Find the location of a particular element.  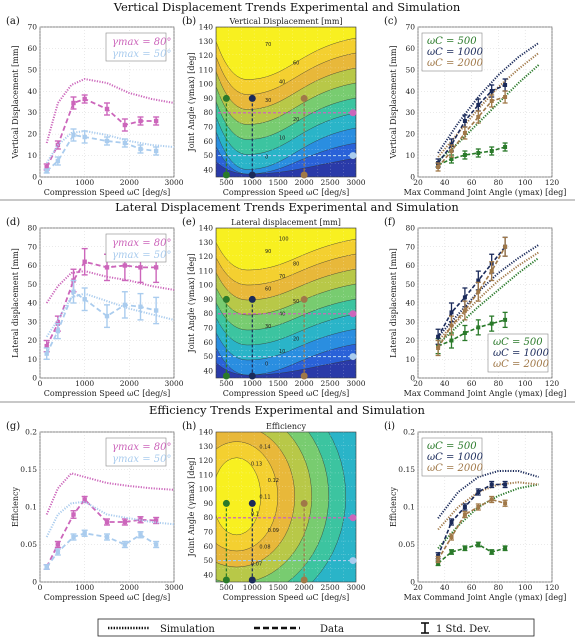

legend-label-50: γmax = 50° is located at coordinates (142, 54).